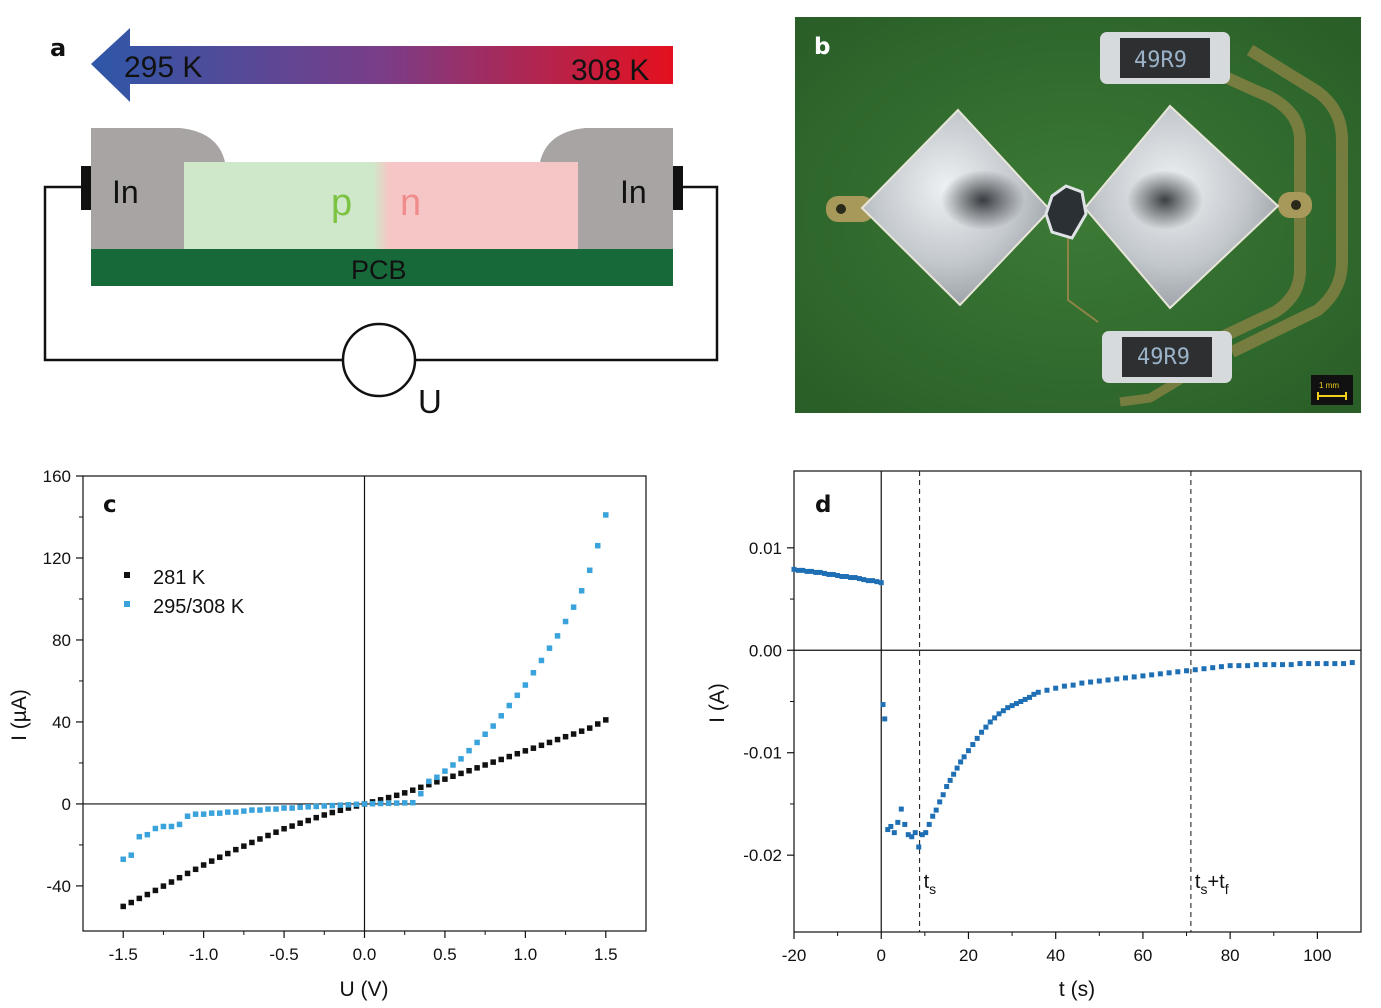 The image size is (1381, 1008). Describe the element at coordinates (1163, 357) in the screenshot. I see `resistor-bottom-marking: 49R9` at that location.